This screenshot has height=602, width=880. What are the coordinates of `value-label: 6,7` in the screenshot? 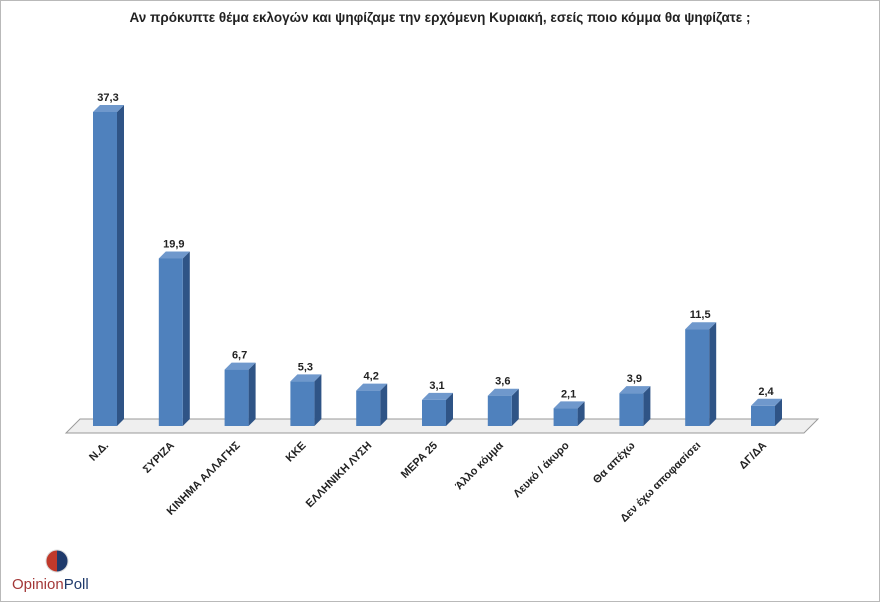 It's located at (239, 356).